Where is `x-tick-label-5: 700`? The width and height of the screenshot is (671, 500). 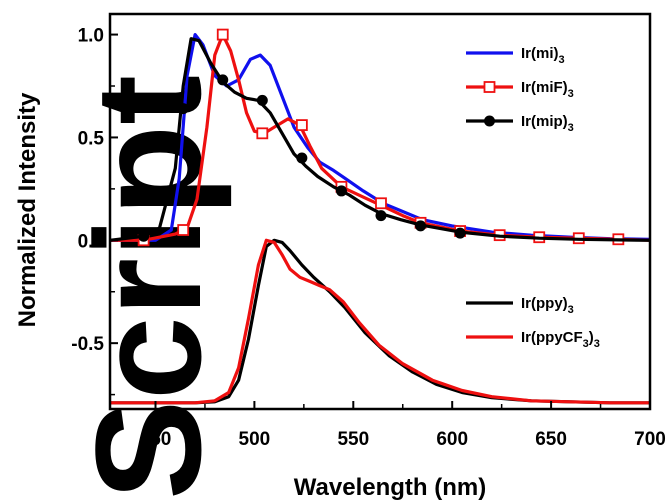
x-tick-label-5: 700 is located at coordinates (650, 439).